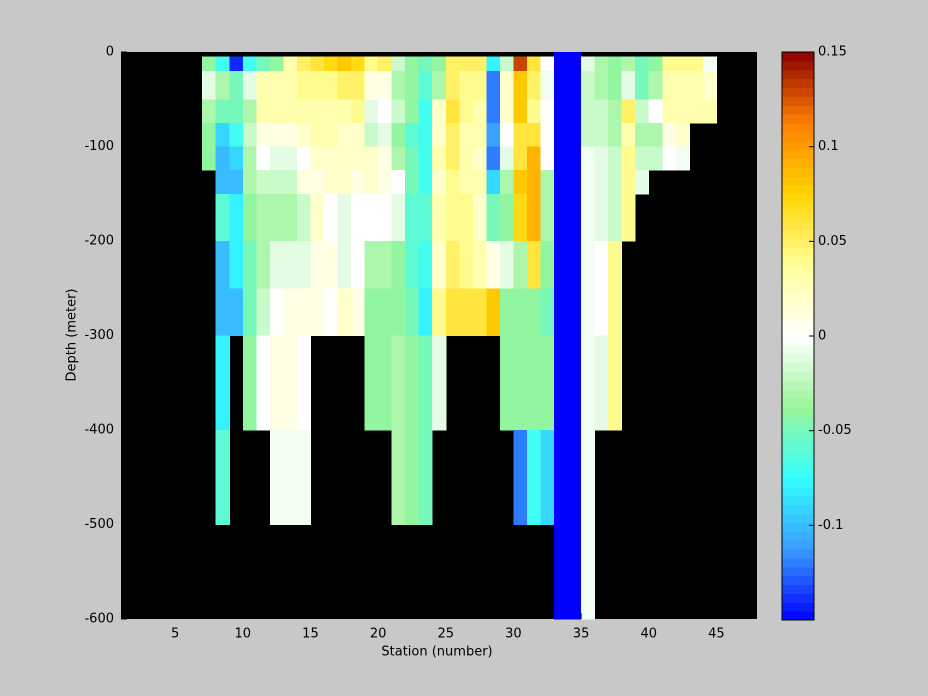  I want to click on x-tick-label: 20, so click(378, 634).